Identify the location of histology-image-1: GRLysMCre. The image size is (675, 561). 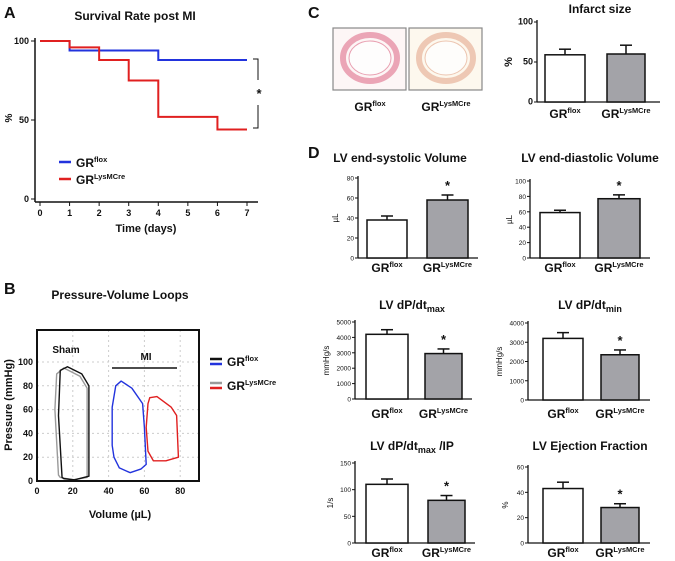
(445, 70).